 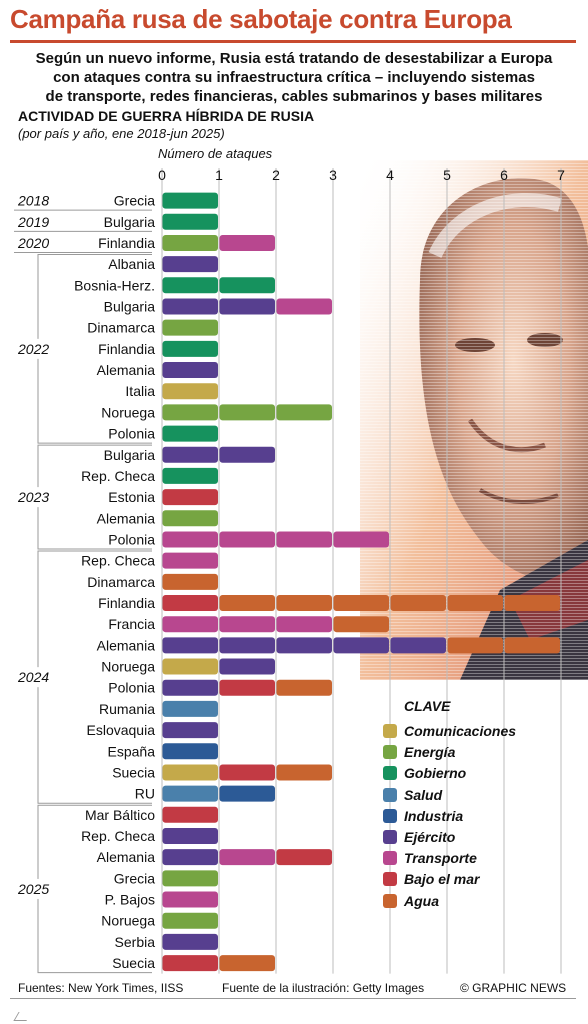 What do you see at coordinates (159, 920) in the screenshot?
I see `chart-row: Noruega` at bounding box center [159, 920].